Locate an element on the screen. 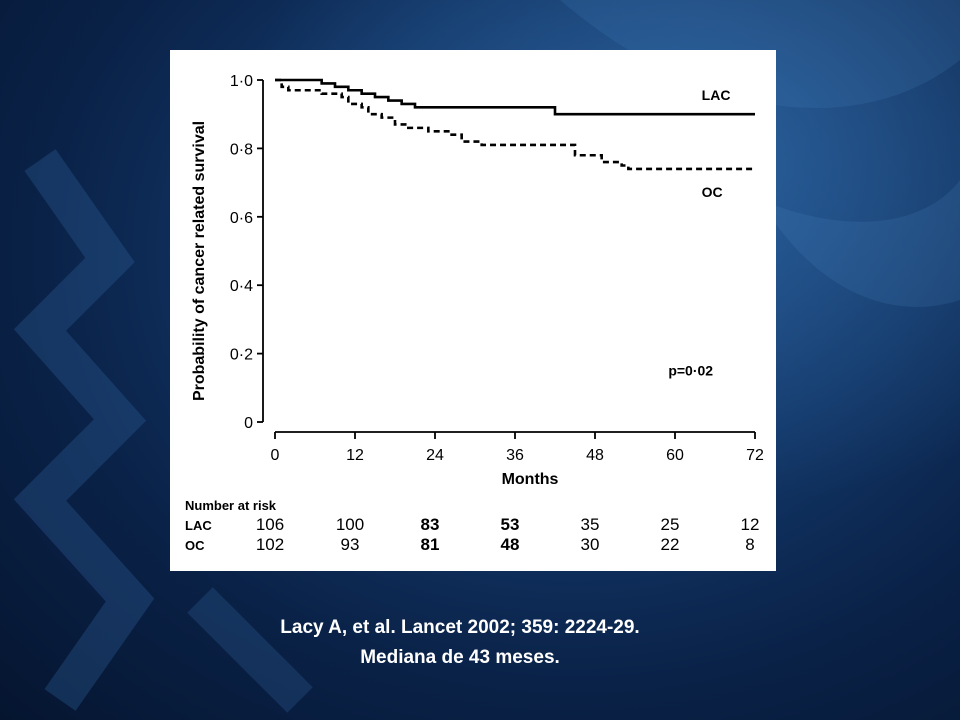 Image resolution: width=960 pixels, height=720 pixels. y-tick-label: 0·8 is located at coordinates (241, 149).